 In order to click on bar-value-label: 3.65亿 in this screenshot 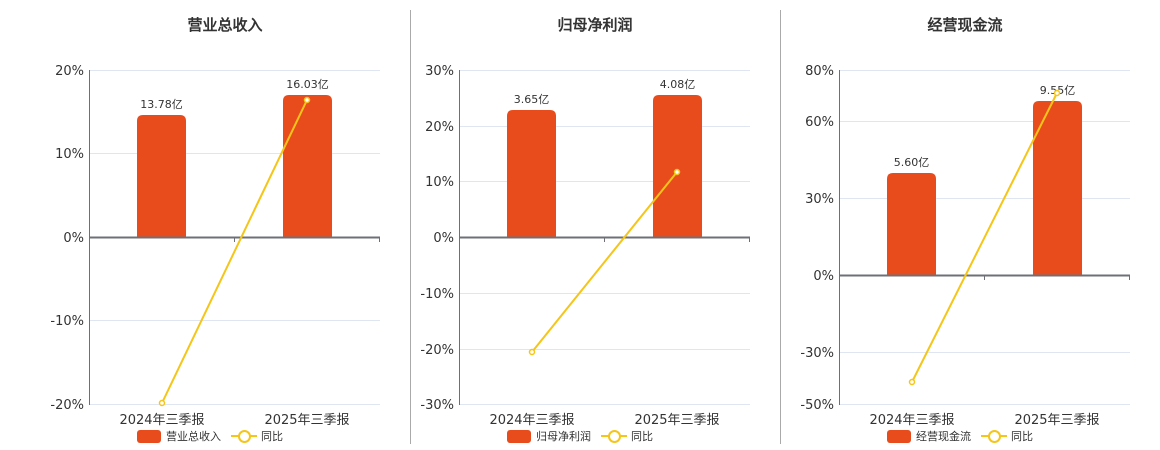, I will do `click(532, 99)`.